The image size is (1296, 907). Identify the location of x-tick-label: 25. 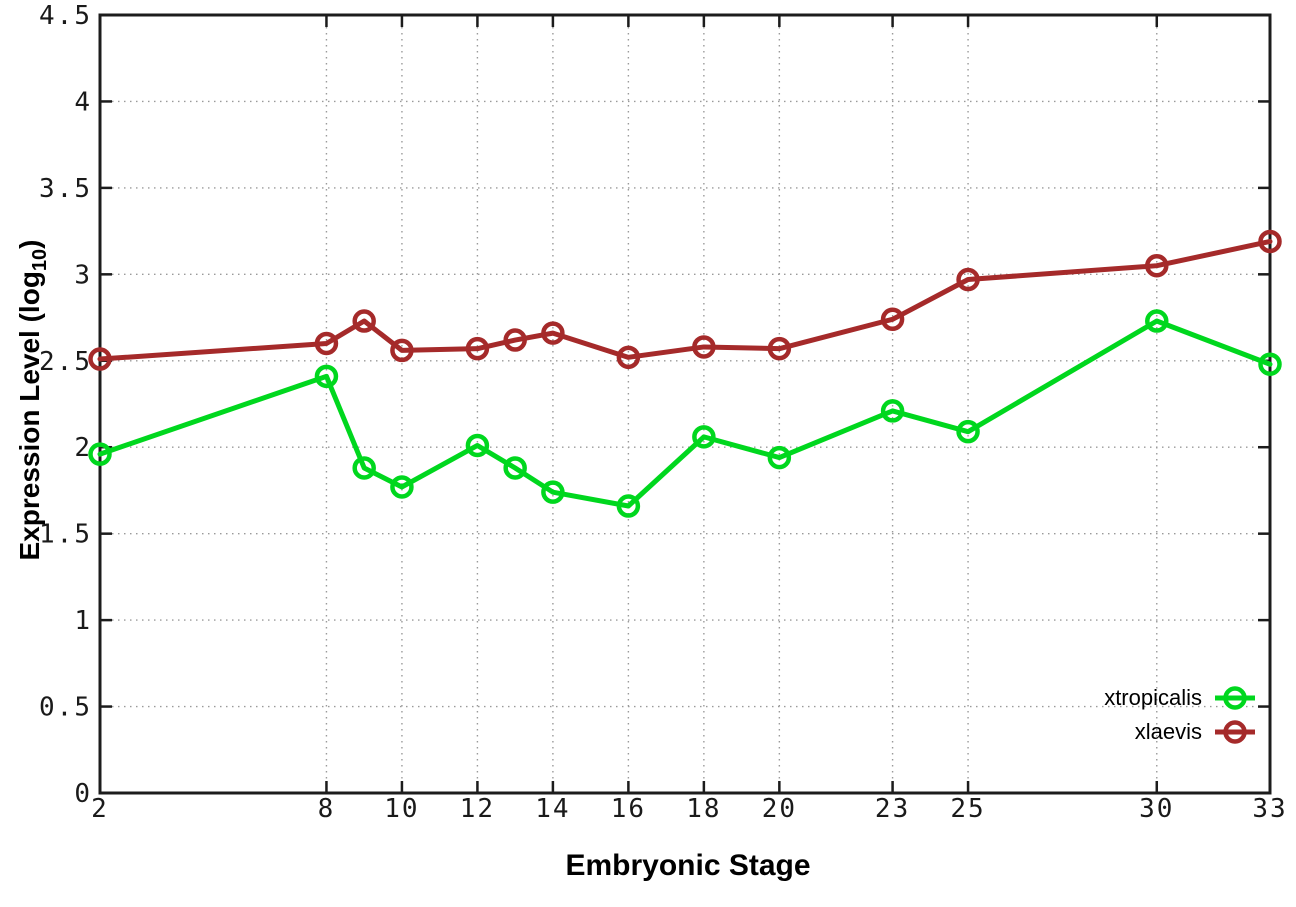
(967, 809).